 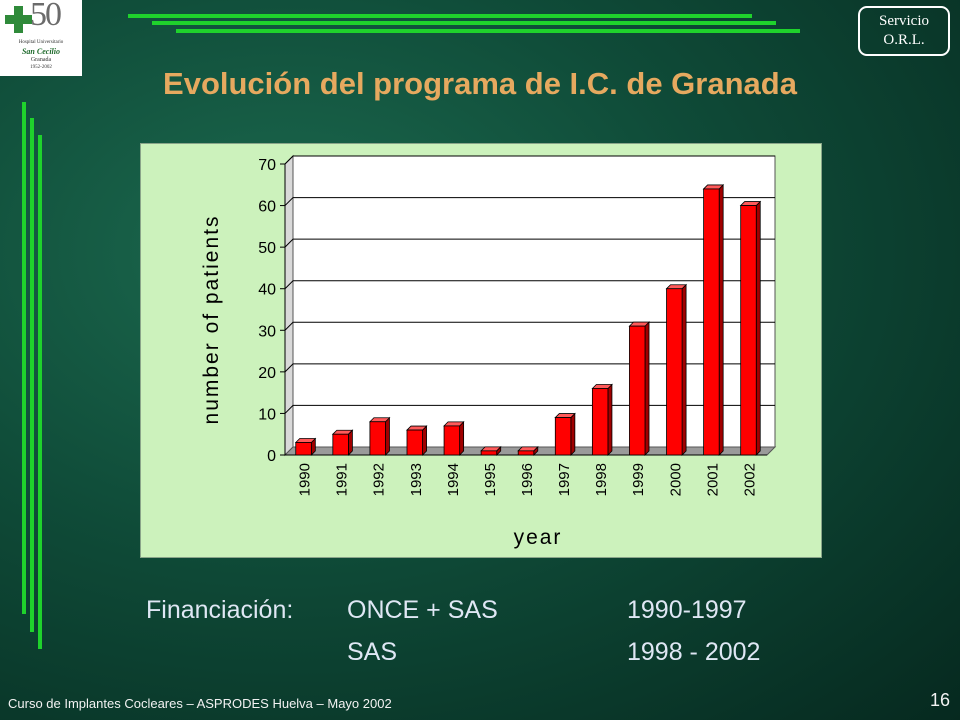 I want to click on x-tick-label: 2000, so click(x=675, y=479).